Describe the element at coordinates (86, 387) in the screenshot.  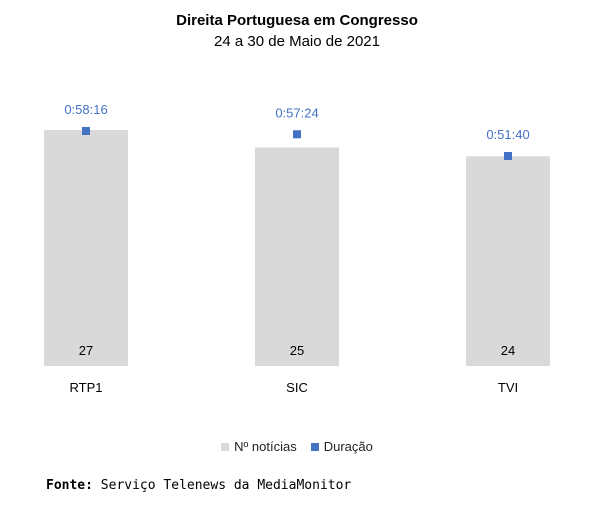
I see `category-label-rtp1: RTP1` at that location.